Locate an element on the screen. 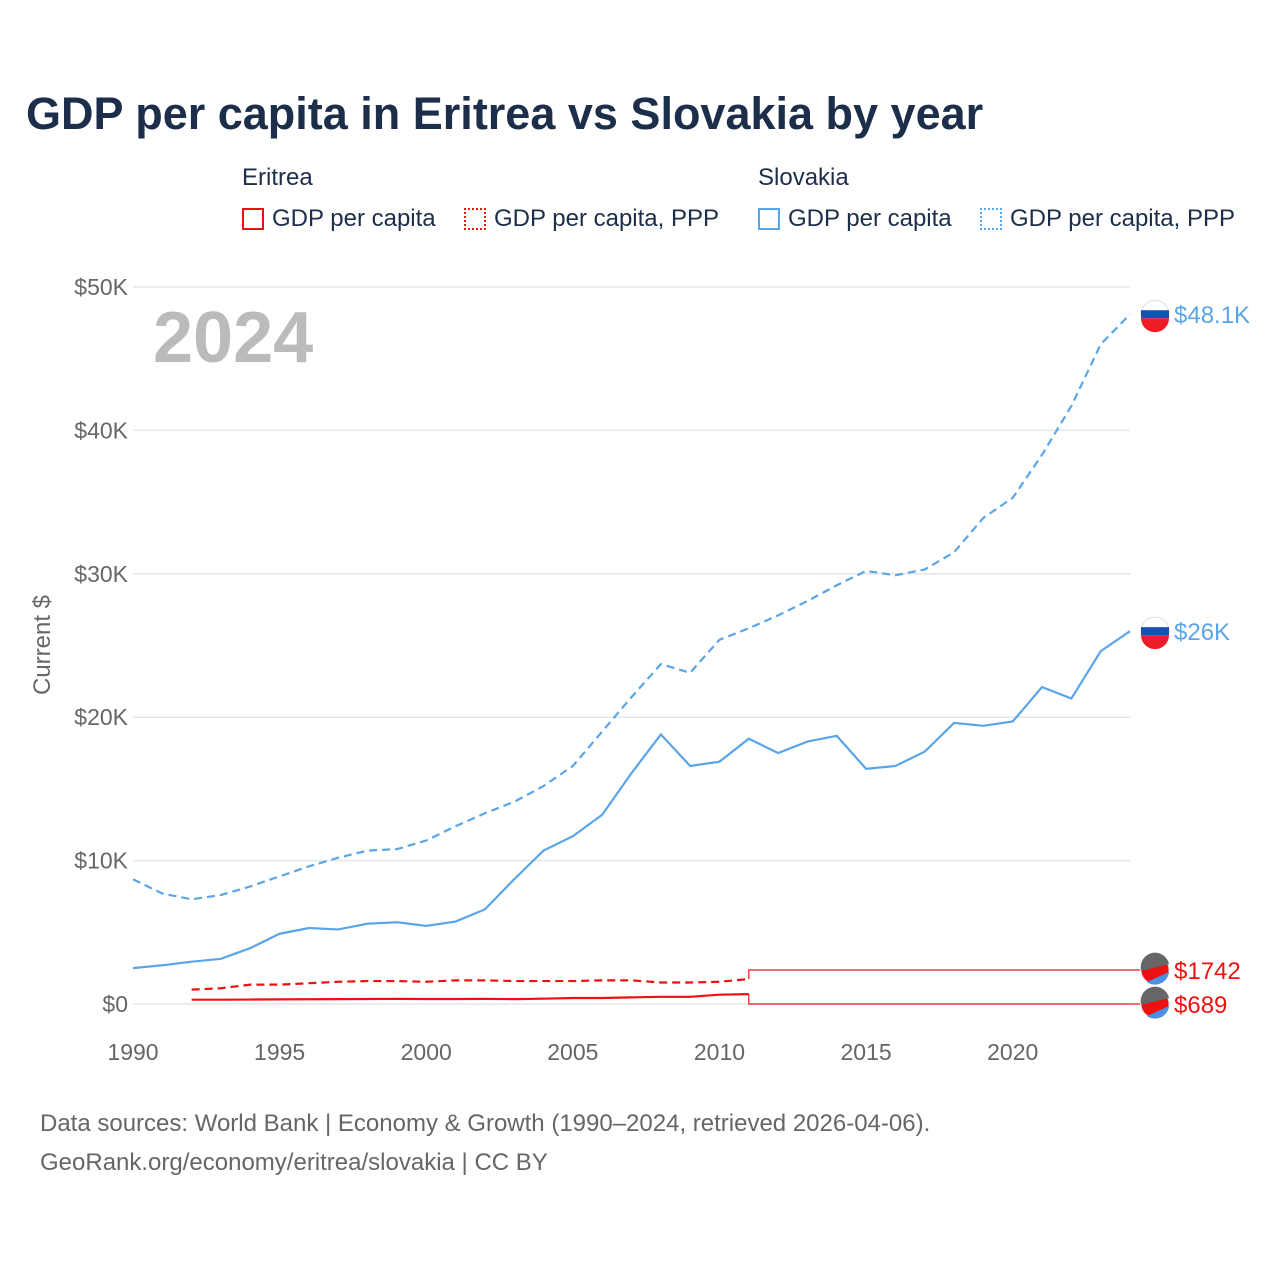 The width and height of the screenshot is (1280, 1280). legend-slovakia-gdp: GDP per capita is located at coordinates (855, 219).